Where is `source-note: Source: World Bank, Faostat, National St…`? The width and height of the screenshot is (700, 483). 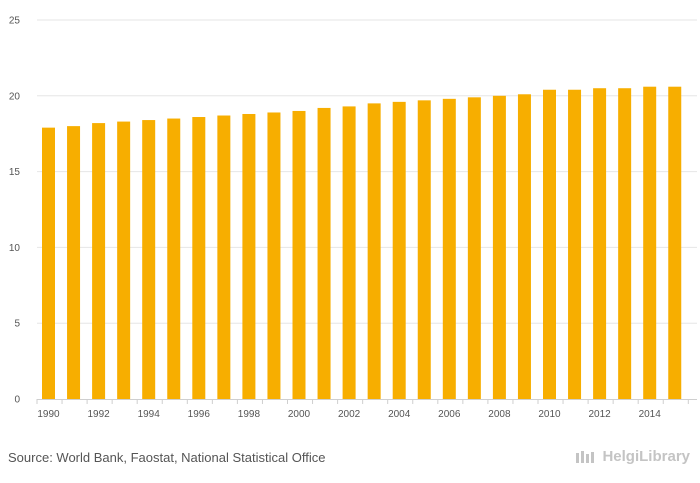
source-note: Source: World Bank, Faostat, National St… is located at coordinates (167, 457).